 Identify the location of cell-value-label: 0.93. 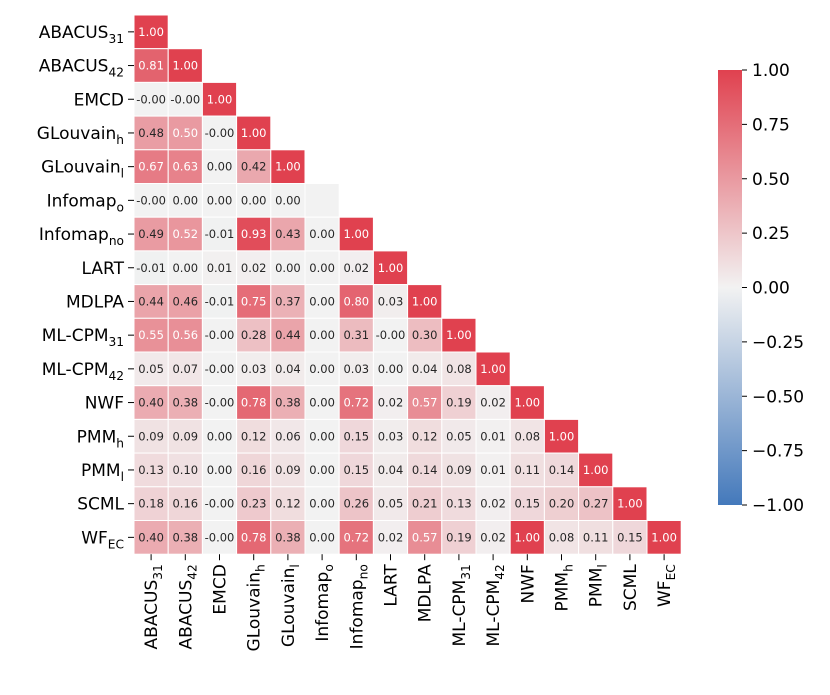
(254, 234).